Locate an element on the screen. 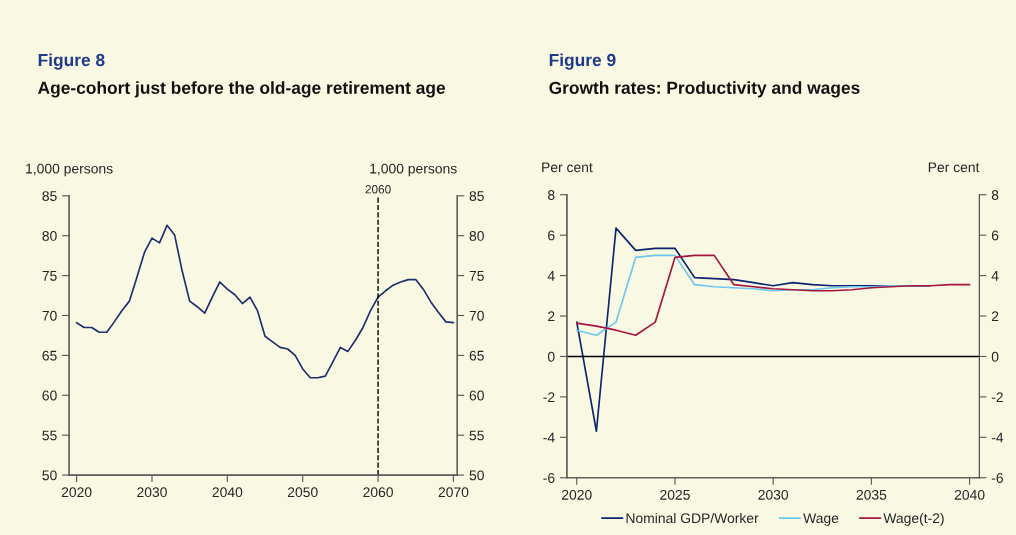 This screenshot has height=535, width=1016. y-tick-label: 70 is located at coordinates (49, 315).